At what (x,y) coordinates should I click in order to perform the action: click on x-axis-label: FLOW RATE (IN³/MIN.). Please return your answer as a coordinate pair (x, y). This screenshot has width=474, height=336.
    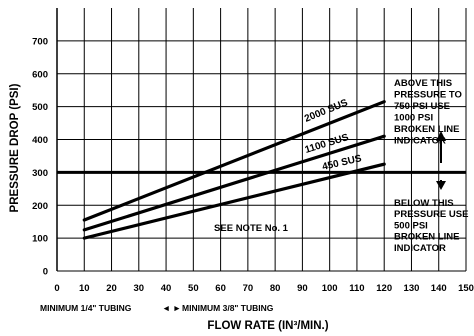
    Looking at the image, I should click on (267, 326).